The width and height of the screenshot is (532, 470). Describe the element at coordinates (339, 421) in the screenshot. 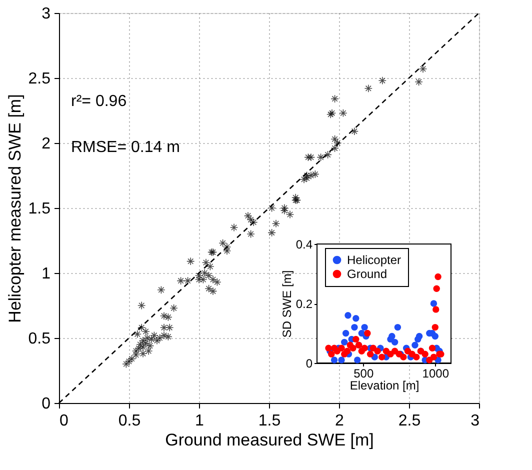

I see `x-tick-label: 2` at that location.